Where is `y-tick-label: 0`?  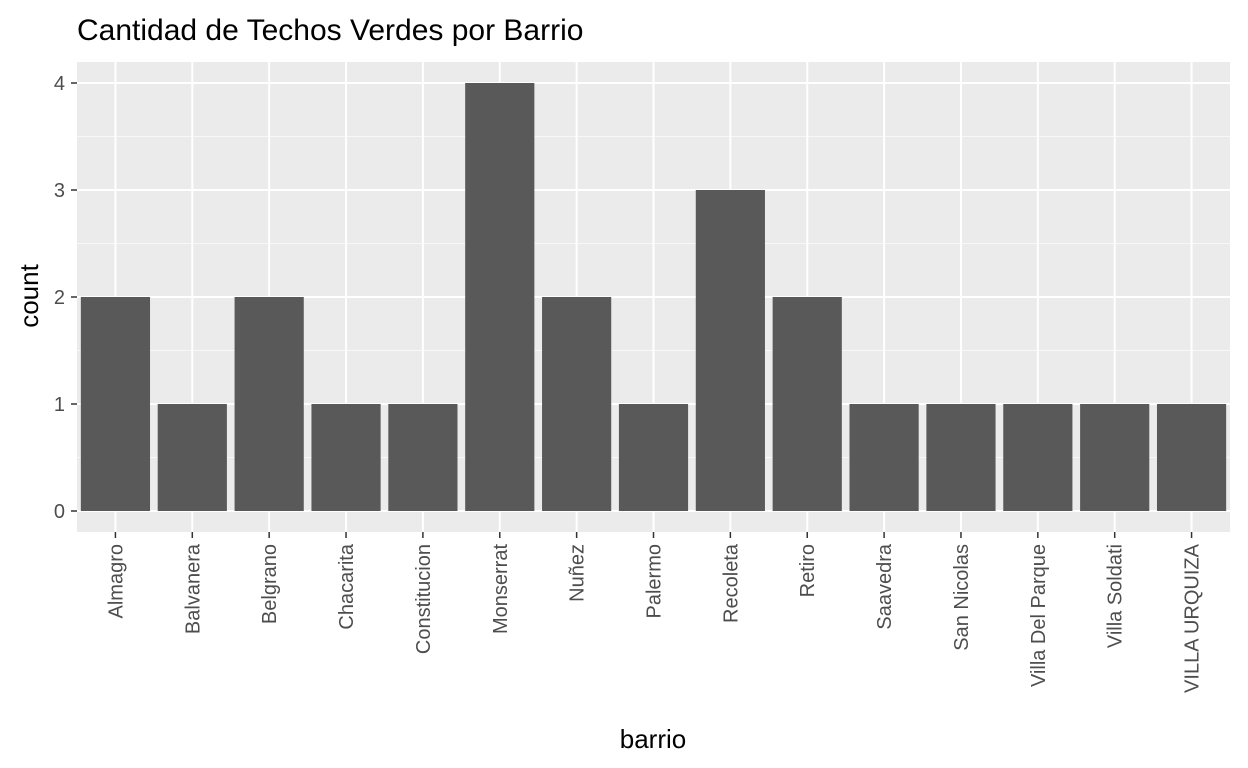
y-tick-label: 0 is located at coordinates (59, 512).